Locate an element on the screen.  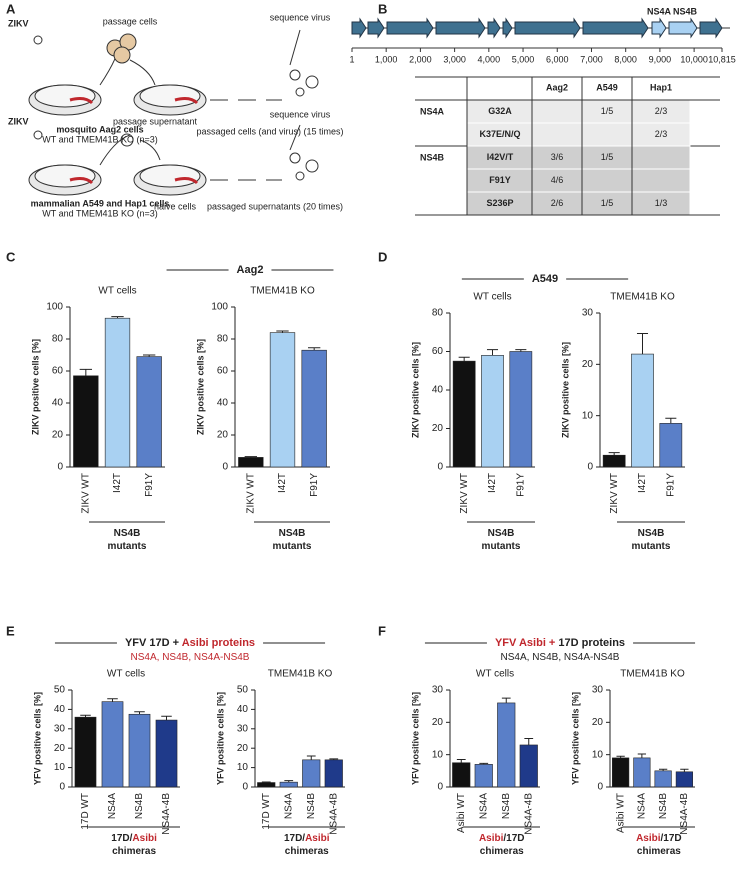
group-title-part: 17D proteins is located at coordinates (591, 643).